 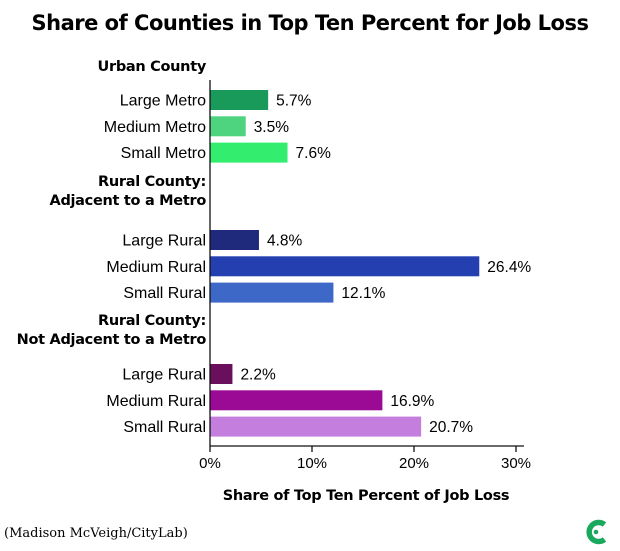 What do you see at coordinates (96, 533) in the screenshot?
I see `photo-credit: (Madison McVeigh/CityLab)` at bounding box center [96, 533].